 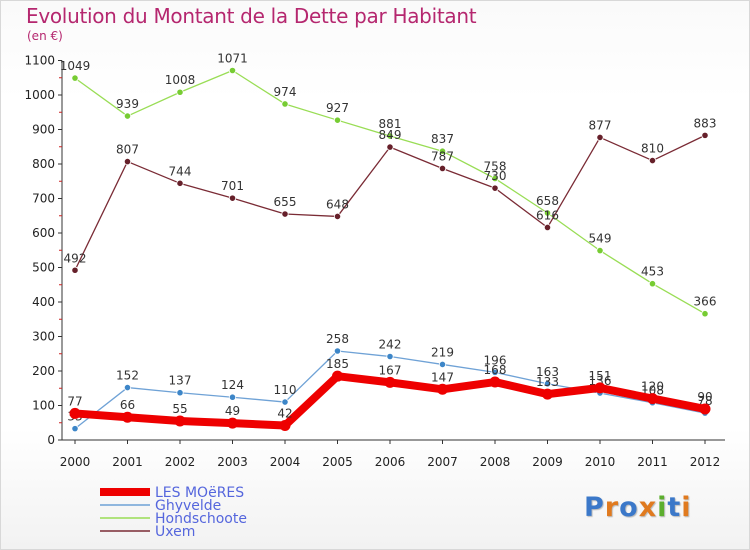 I want to click on legend-label: Uxem, so click(x=175, y=532).